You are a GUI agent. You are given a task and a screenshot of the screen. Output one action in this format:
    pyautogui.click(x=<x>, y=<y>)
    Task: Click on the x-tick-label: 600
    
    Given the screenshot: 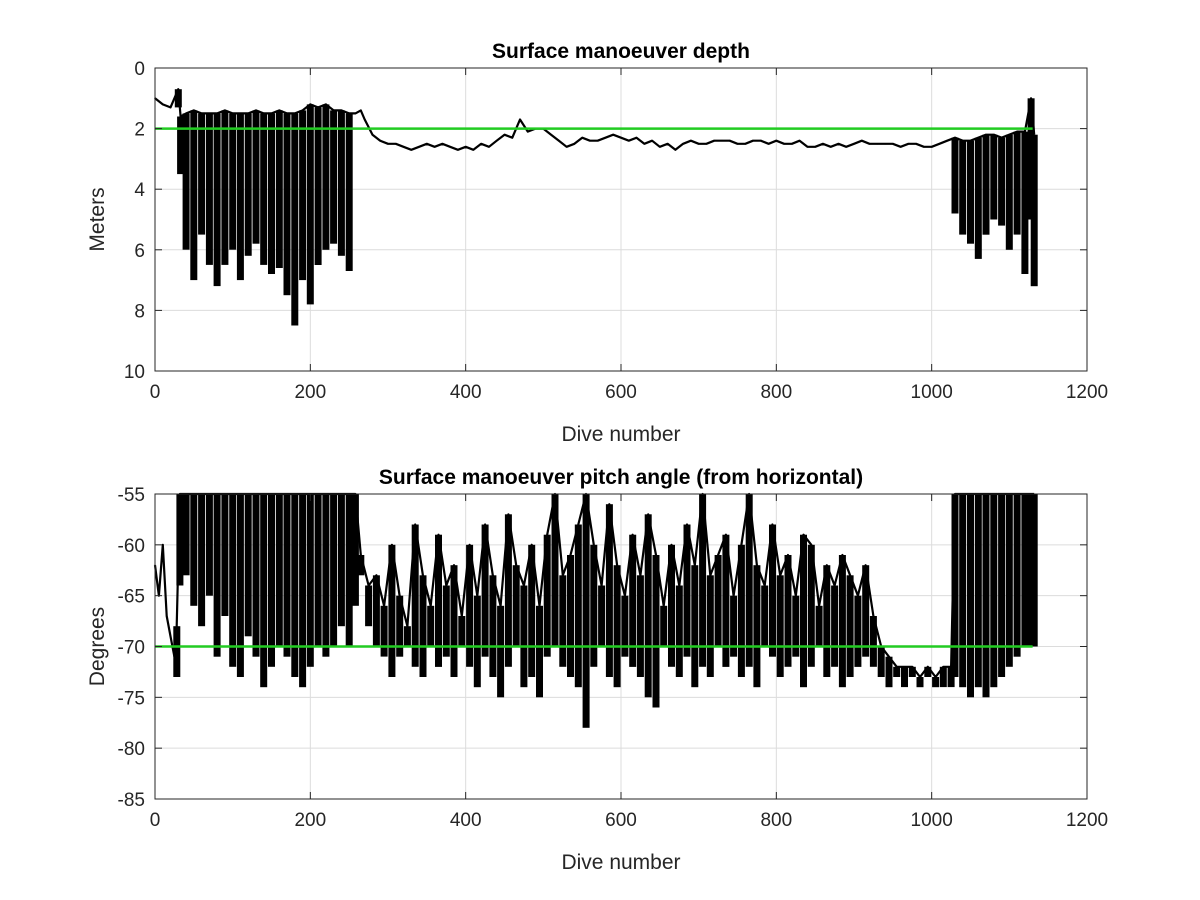 What is the action you would take?
    pyautogui.click(x=621, y=392)
    